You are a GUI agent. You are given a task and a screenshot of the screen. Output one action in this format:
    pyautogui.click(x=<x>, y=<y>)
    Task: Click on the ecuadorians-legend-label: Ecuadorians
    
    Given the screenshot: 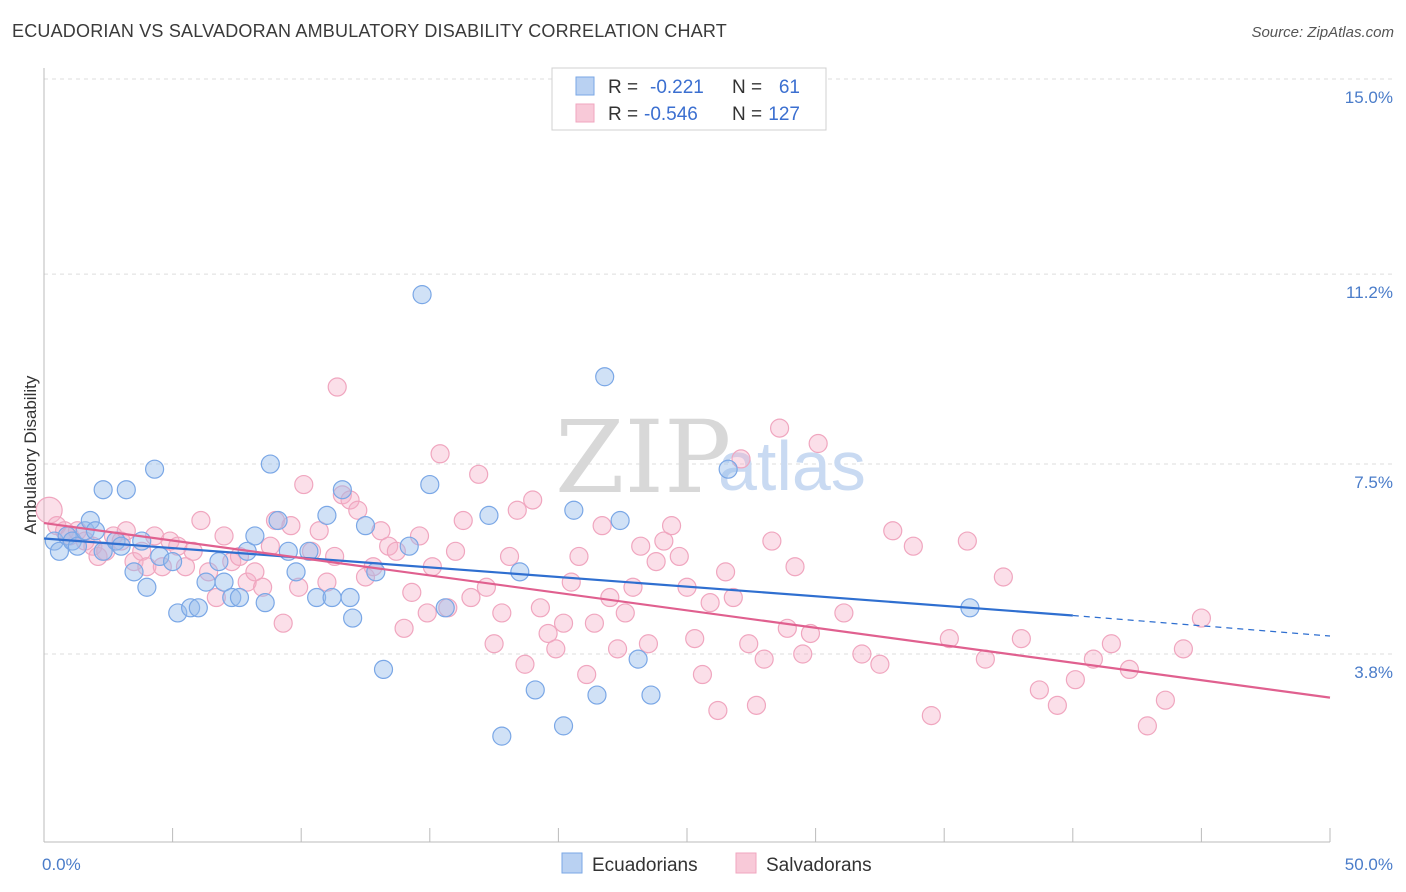 What is the action you would take?
    pyautogui.click(x=645, y=865)
    